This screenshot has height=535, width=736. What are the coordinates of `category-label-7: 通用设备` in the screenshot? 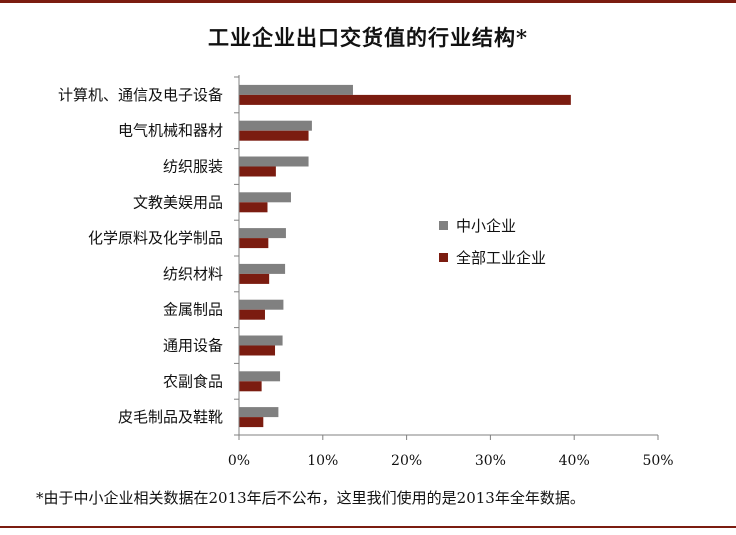 It's located at (193, 346).